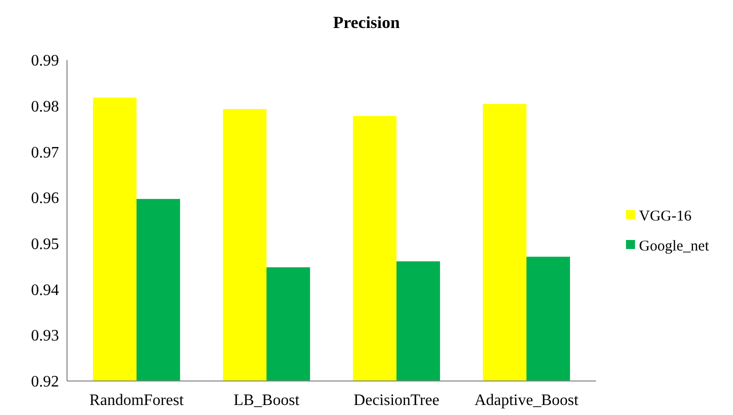  I want to click on x-tick-label: Adaptive_Boost, so click(527, 400).